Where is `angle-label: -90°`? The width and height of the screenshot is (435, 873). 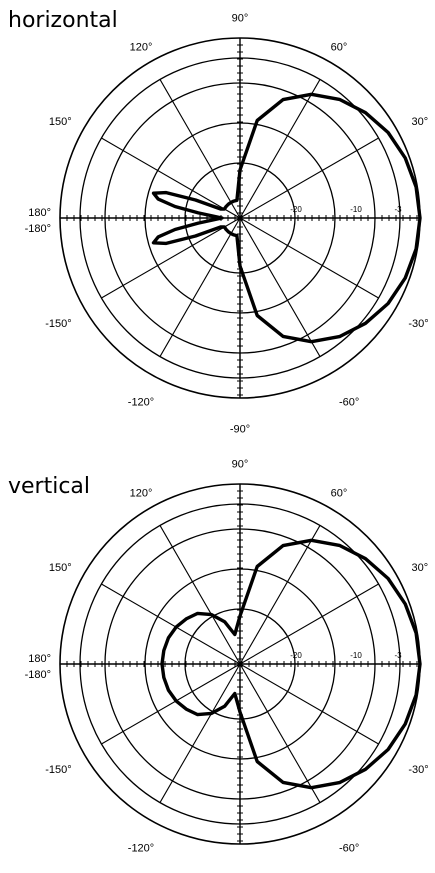
angle-label: -90° is located at coordinates (240, 429).